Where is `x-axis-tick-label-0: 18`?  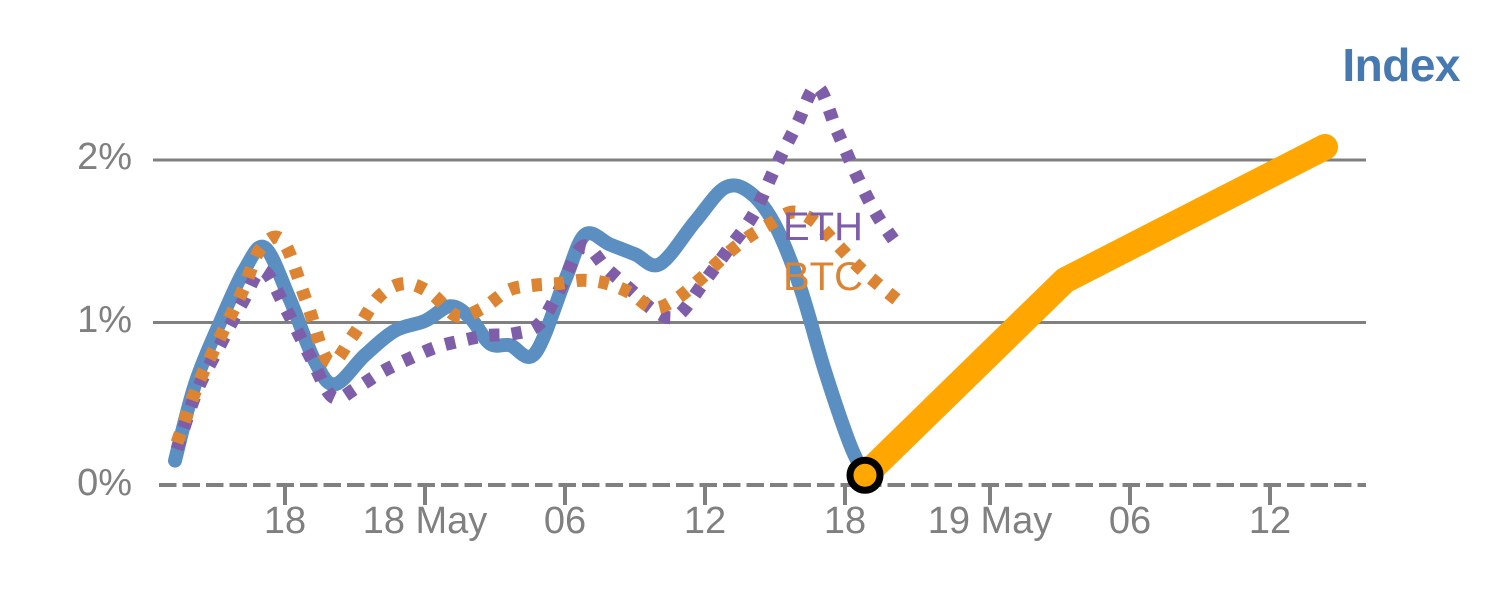 x-axis-tick-label-0: 18 is located at coordinates (285, 521).